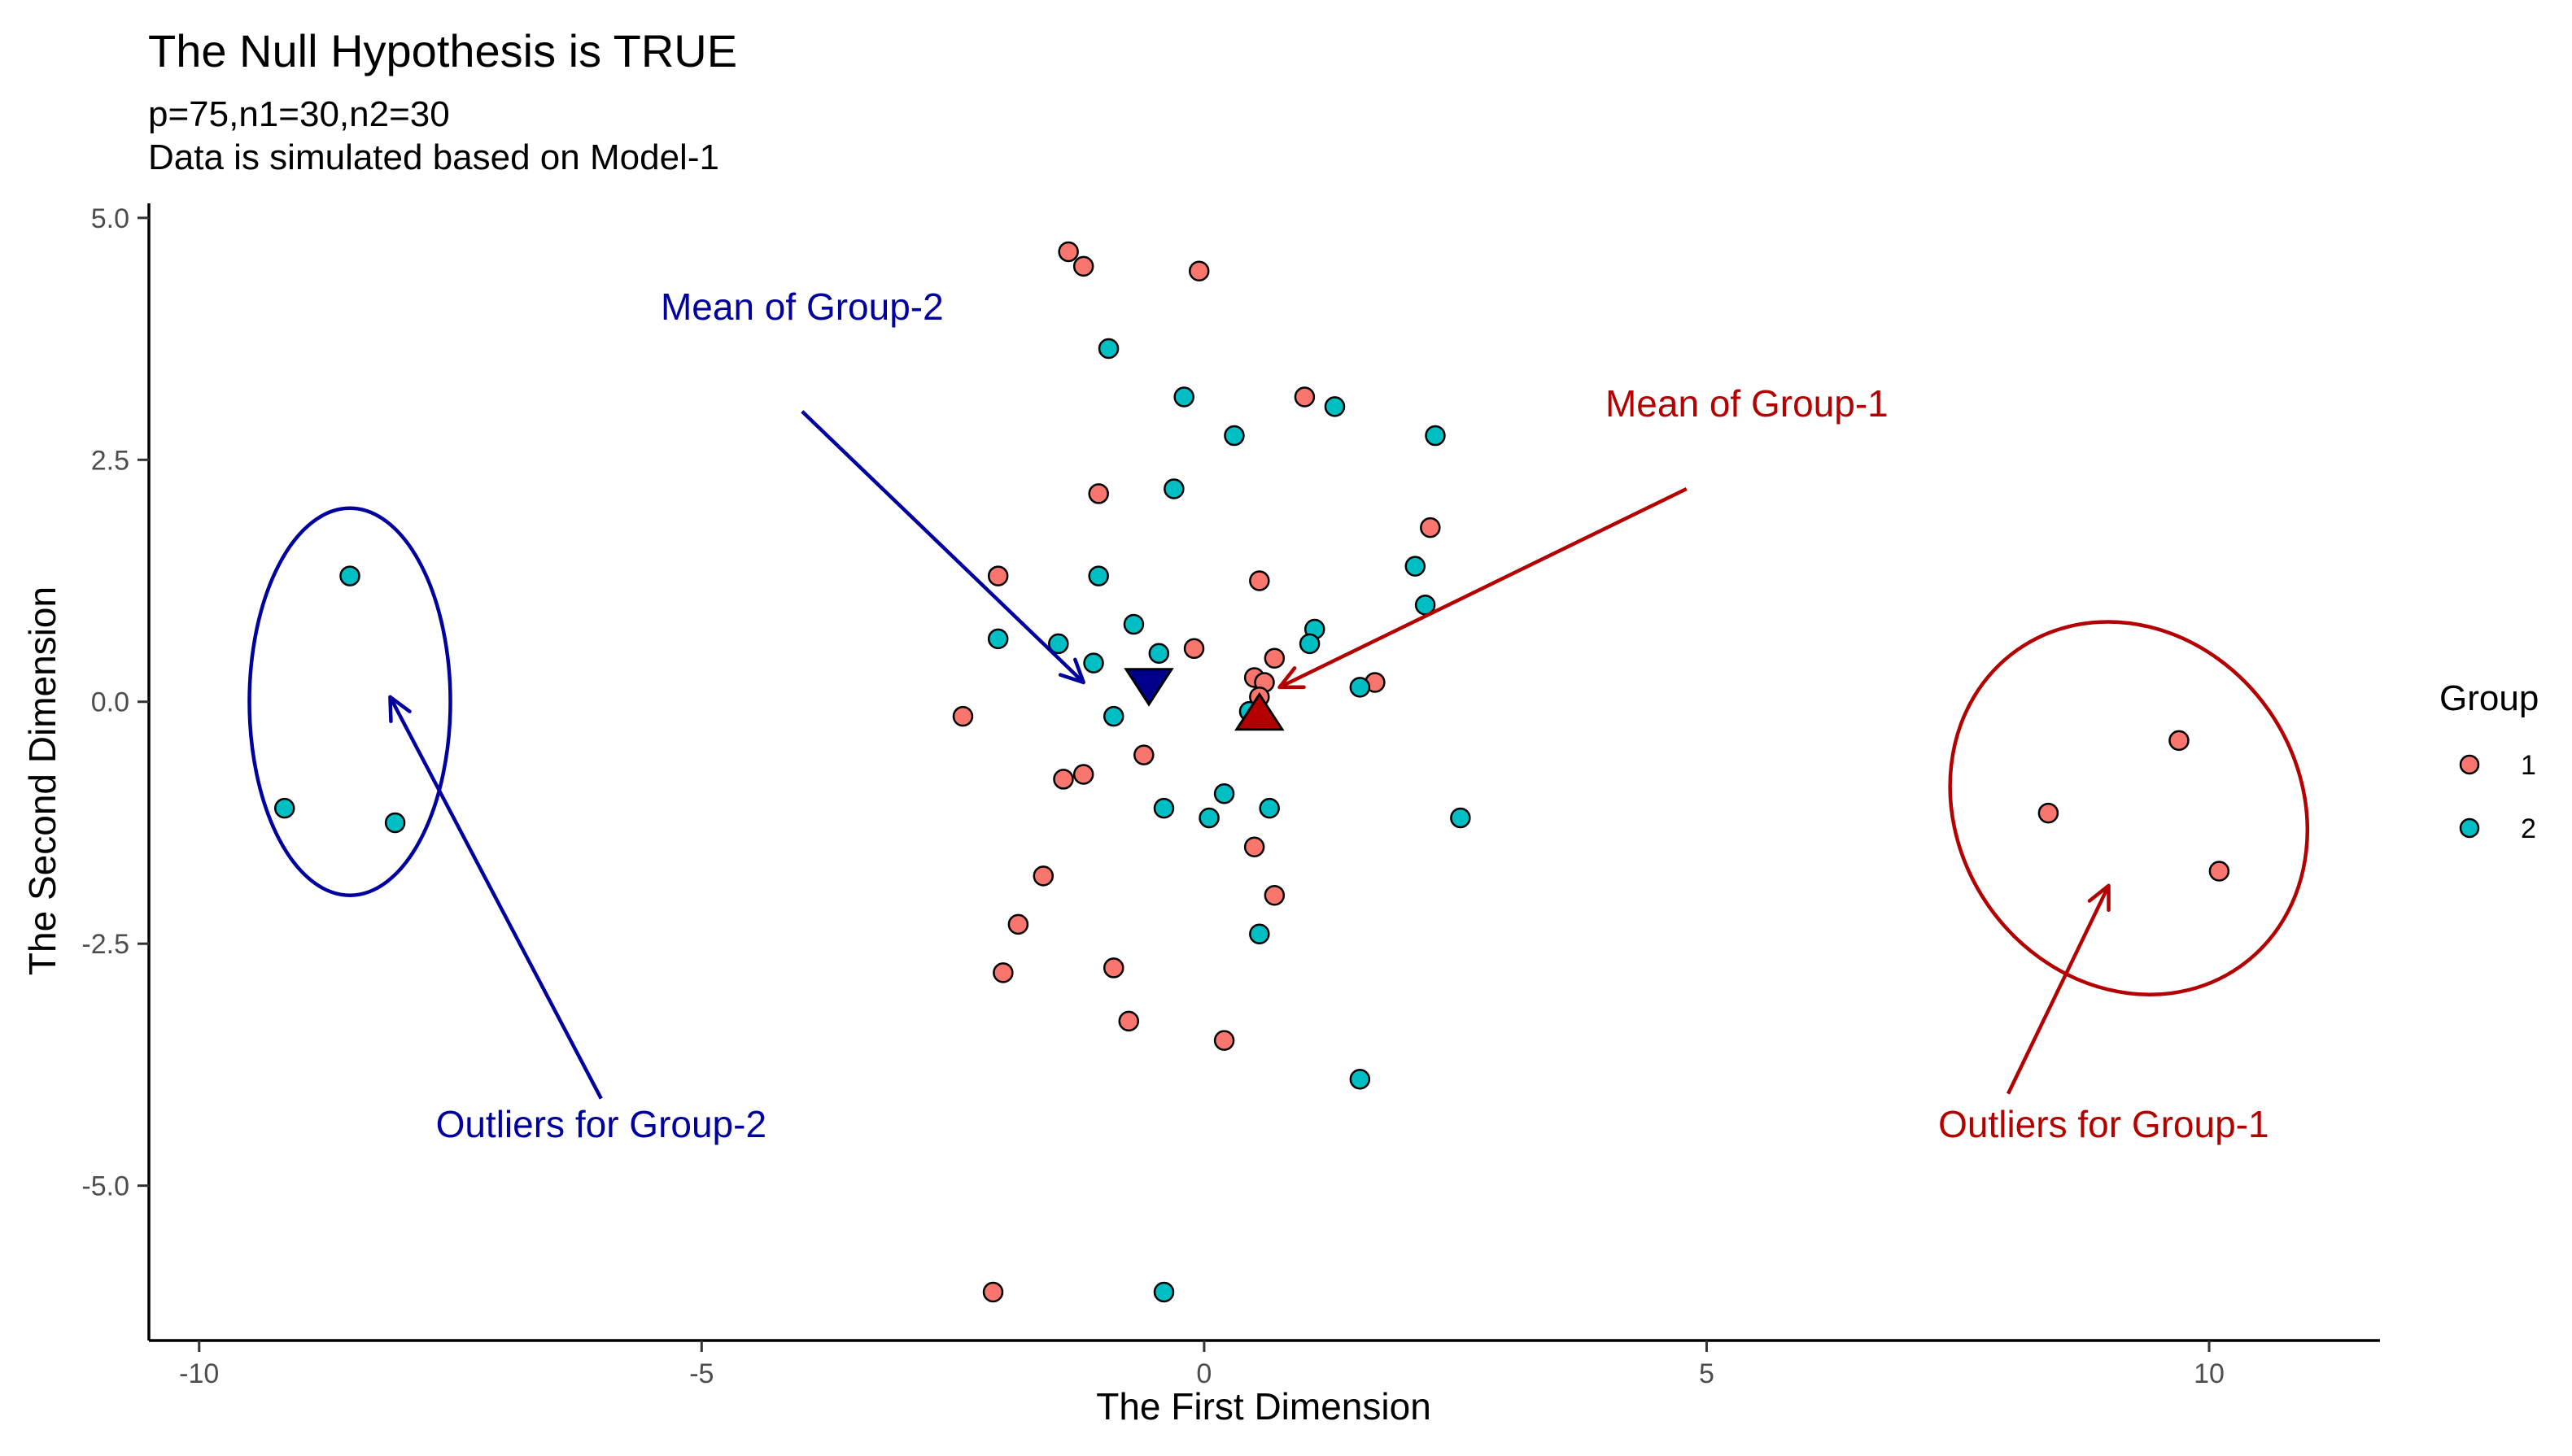 This screenshot has height=1456, width=2572. What do you see at coordinates (105, 945) in the screenshot?
I see `y-tick-label: -2.5` at bounding box center [105, 945].